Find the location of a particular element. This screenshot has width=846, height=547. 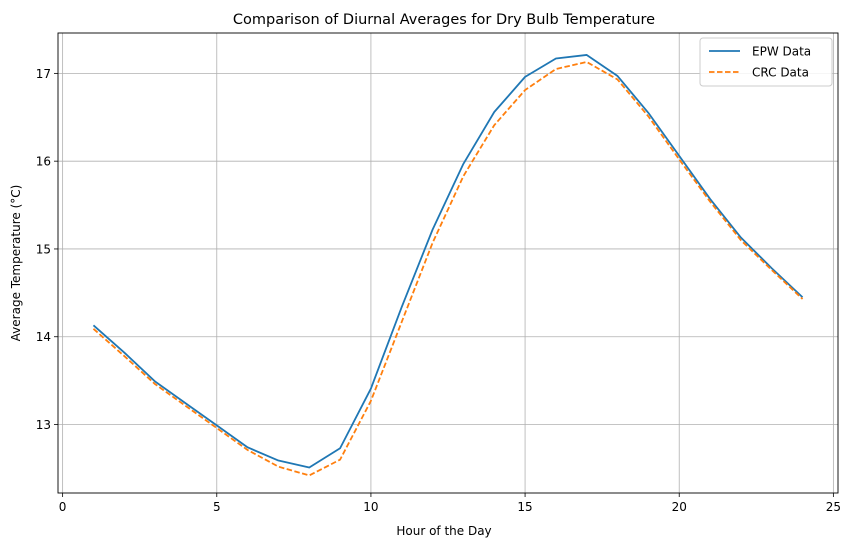

x-tick-label: 0 is located at coordinates (63, 507).